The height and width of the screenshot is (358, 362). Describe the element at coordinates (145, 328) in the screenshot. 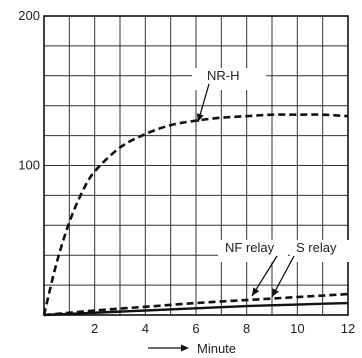

I see `x-tick-label: 4` at that location.